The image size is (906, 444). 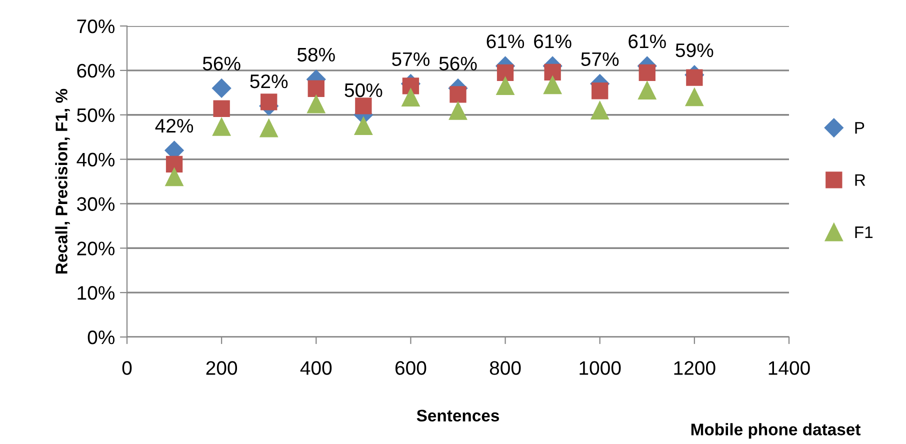 What do you see at coordinates (600, 368) in the screenshot?
I see `x-tick-label: 1000` at bounding box center [600, 368].